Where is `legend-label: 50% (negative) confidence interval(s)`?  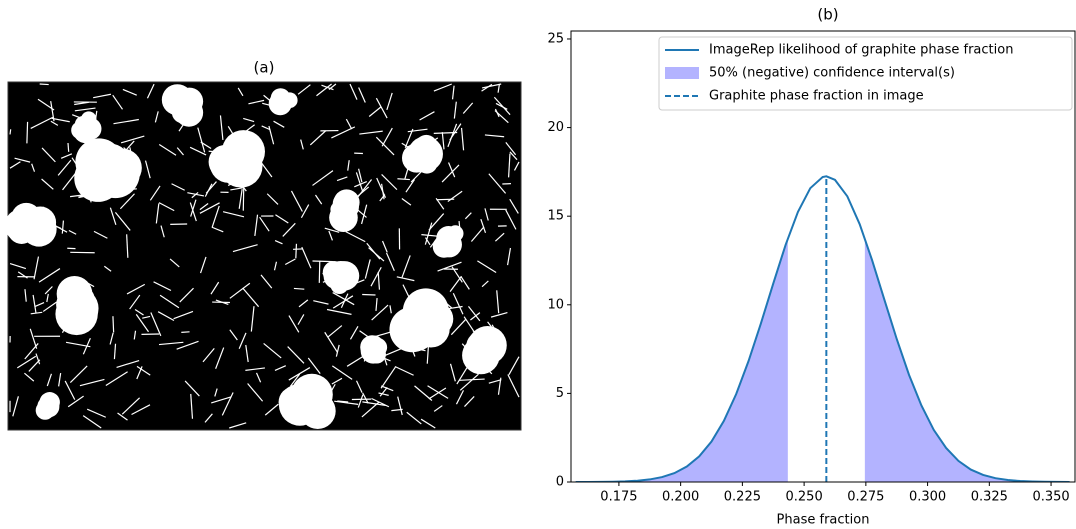 legend-label: 50% (negative) confidence interval(s) is located at coordinates (832, 73).